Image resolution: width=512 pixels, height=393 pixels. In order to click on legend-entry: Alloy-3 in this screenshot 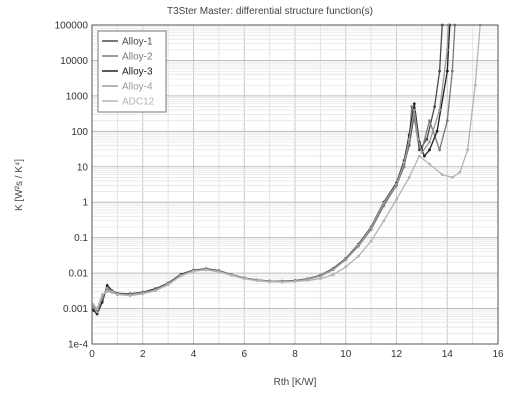, I will do `click(137, 72)`.